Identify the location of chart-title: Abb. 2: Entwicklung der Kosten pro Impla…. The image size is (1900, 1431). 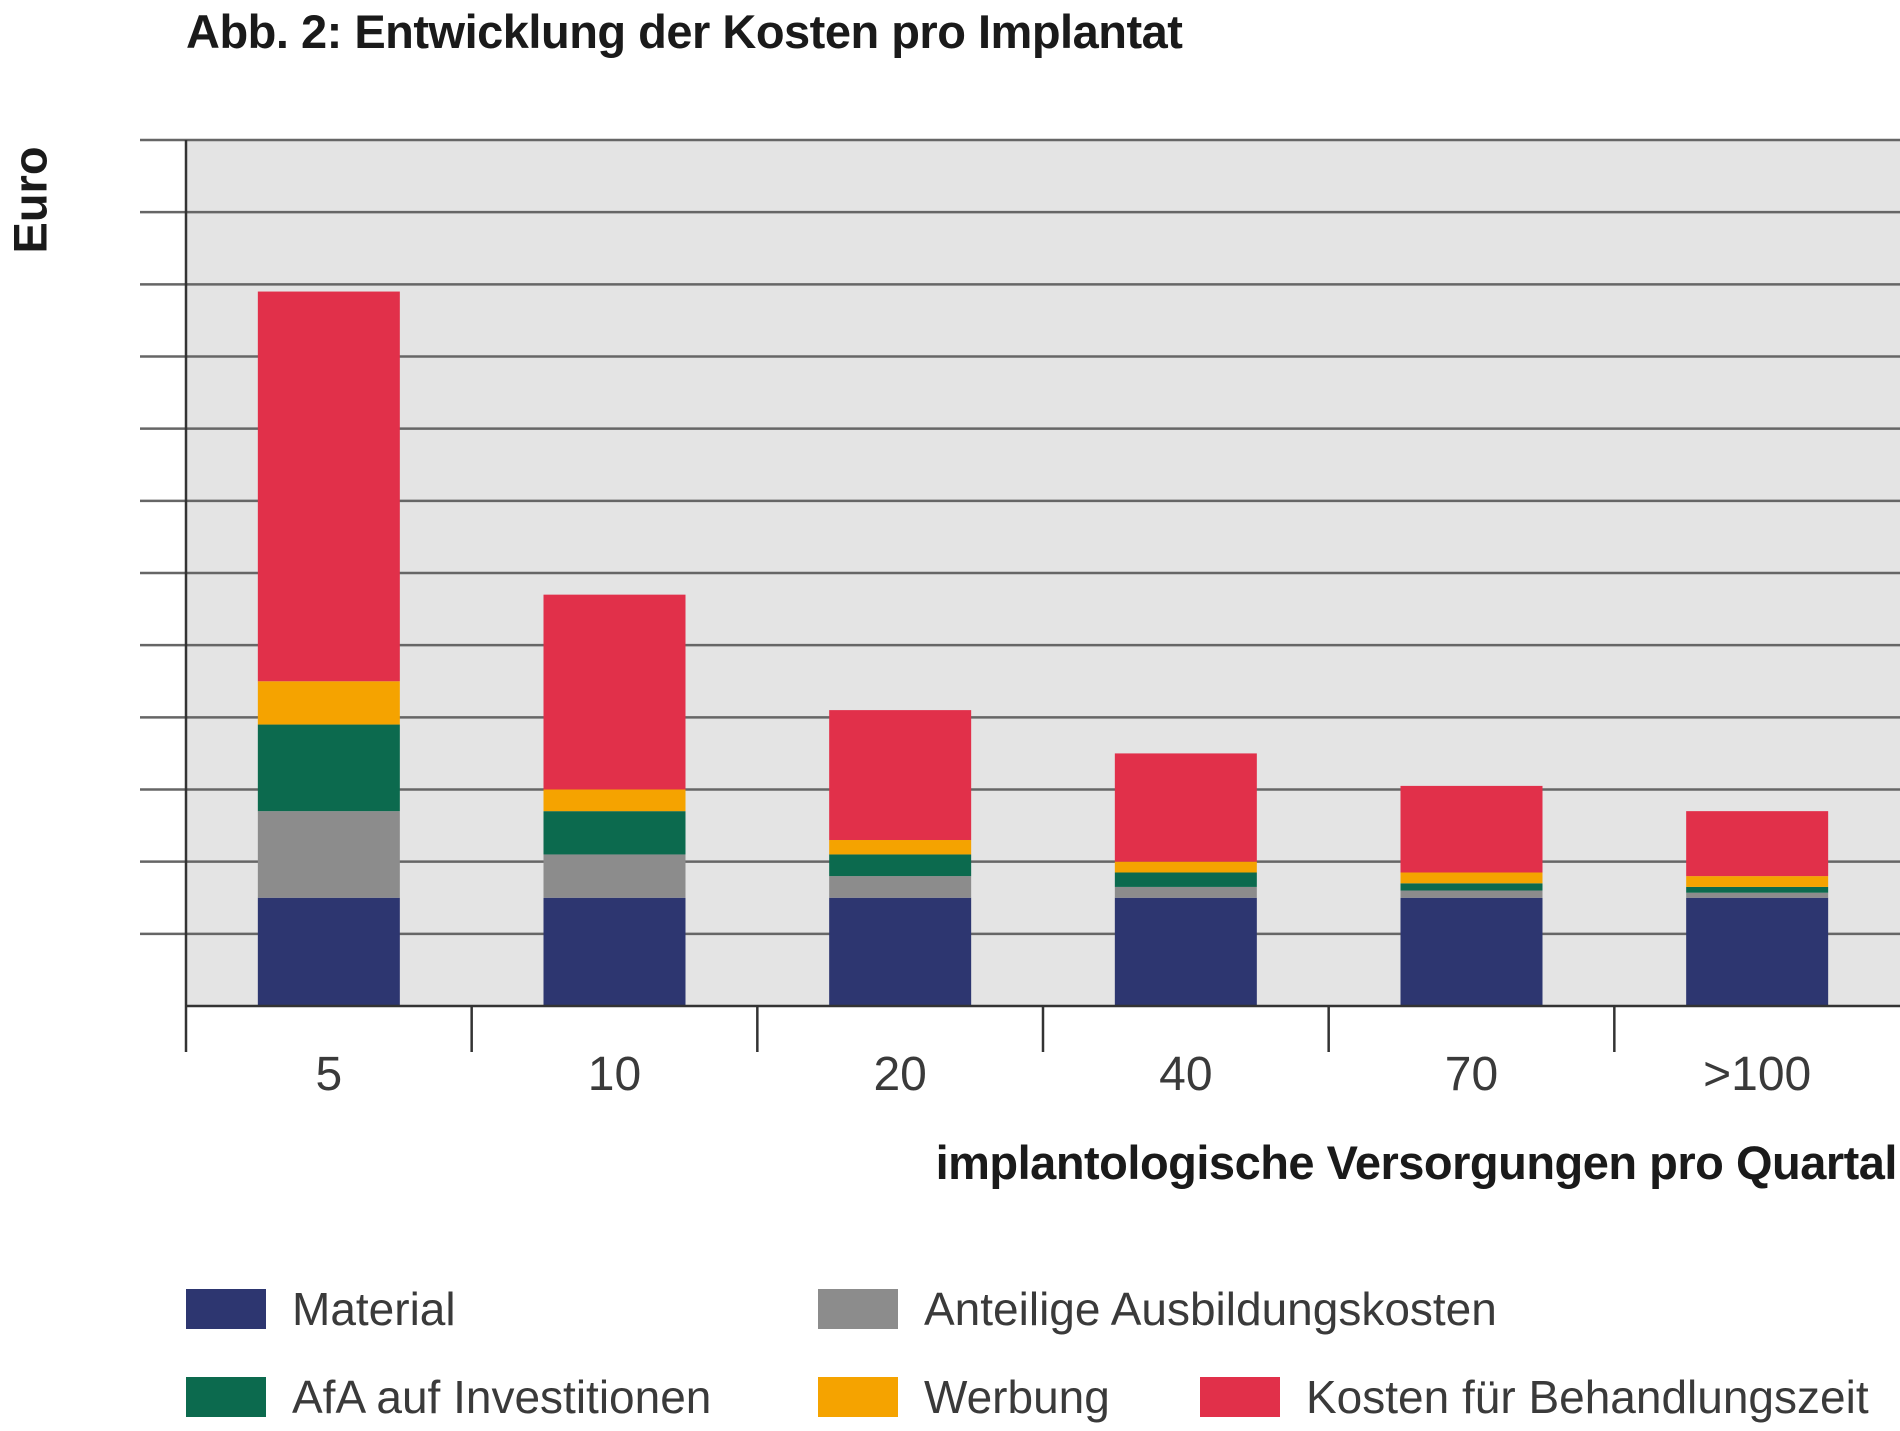
(684, 31).